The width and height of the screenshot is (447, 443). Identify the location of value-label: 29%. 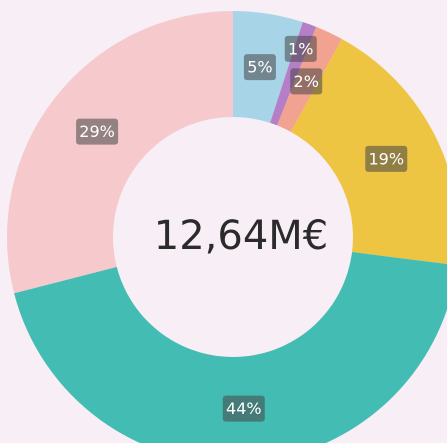
(97, 131).